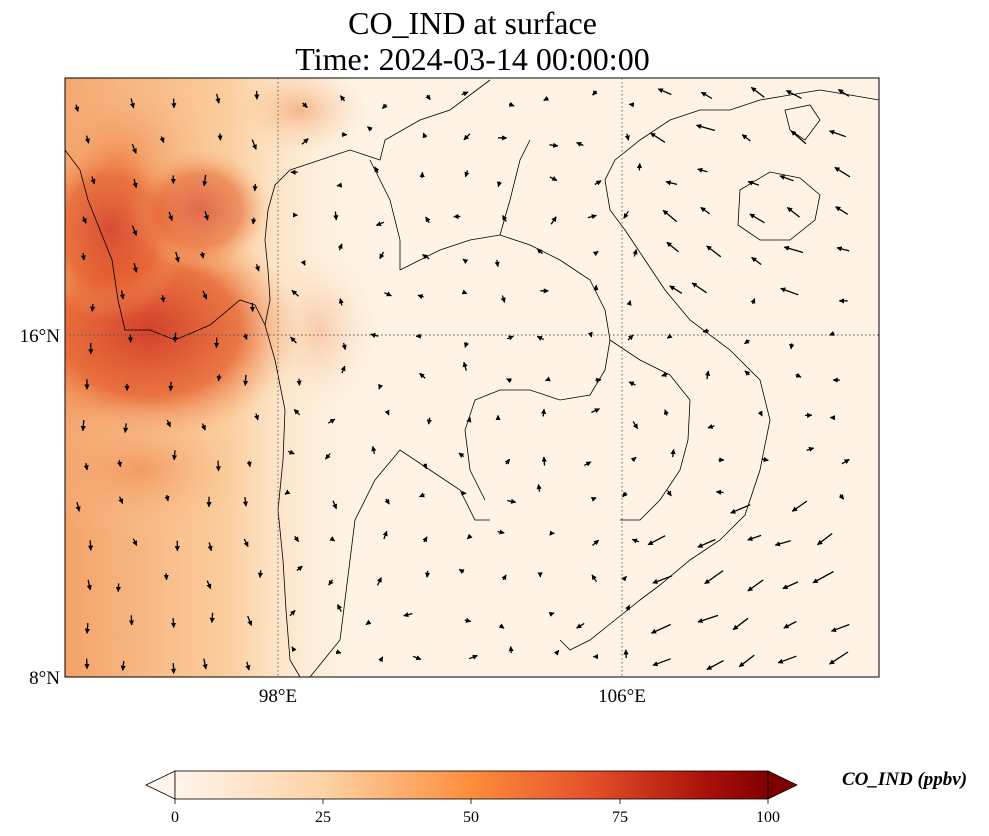 The height and width of the screenshot is (836, 989). What do you see at coordinates (768, 817) in the screenshot?
I see `colorbar-tick-100: 100` at bounding box center [768, 817].